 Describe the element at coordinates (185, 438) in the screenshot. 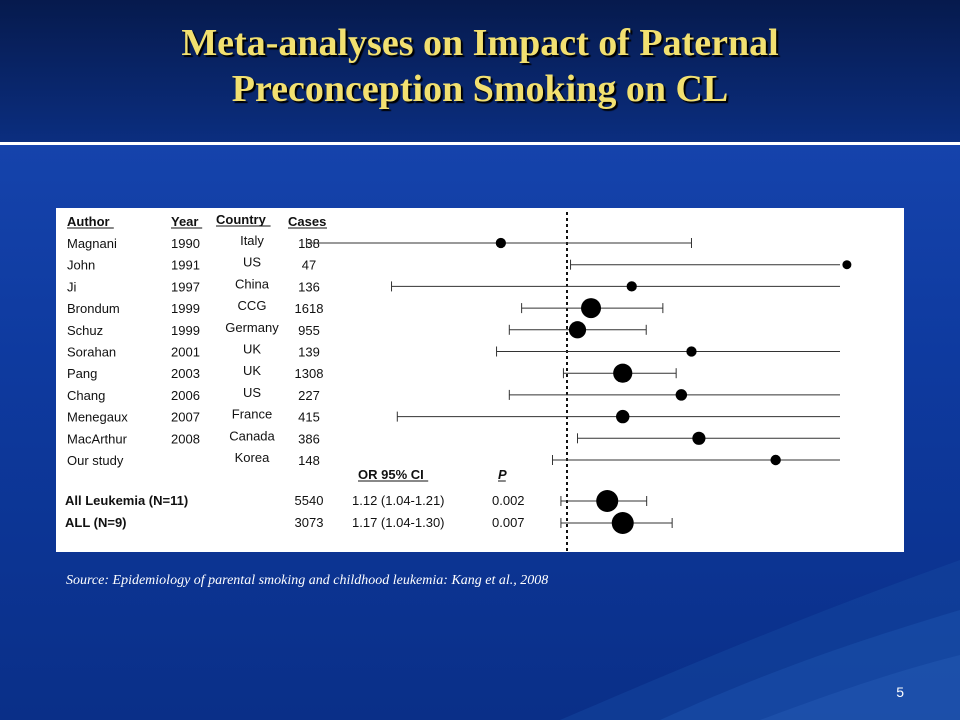

I see `study-year: 2008` at that location.